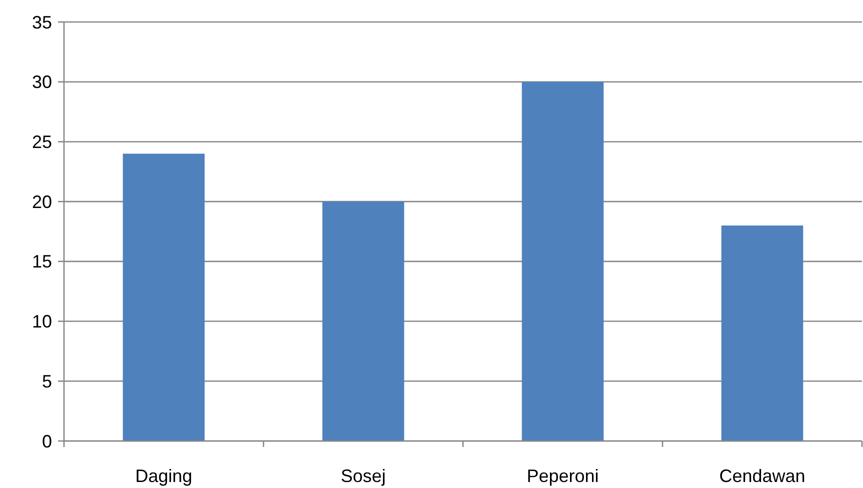 This screenshot has height=488, width=863. Describe the element at coordinates (42, 142) in the screenshot. I see `y-tick-label: 25` at that location.